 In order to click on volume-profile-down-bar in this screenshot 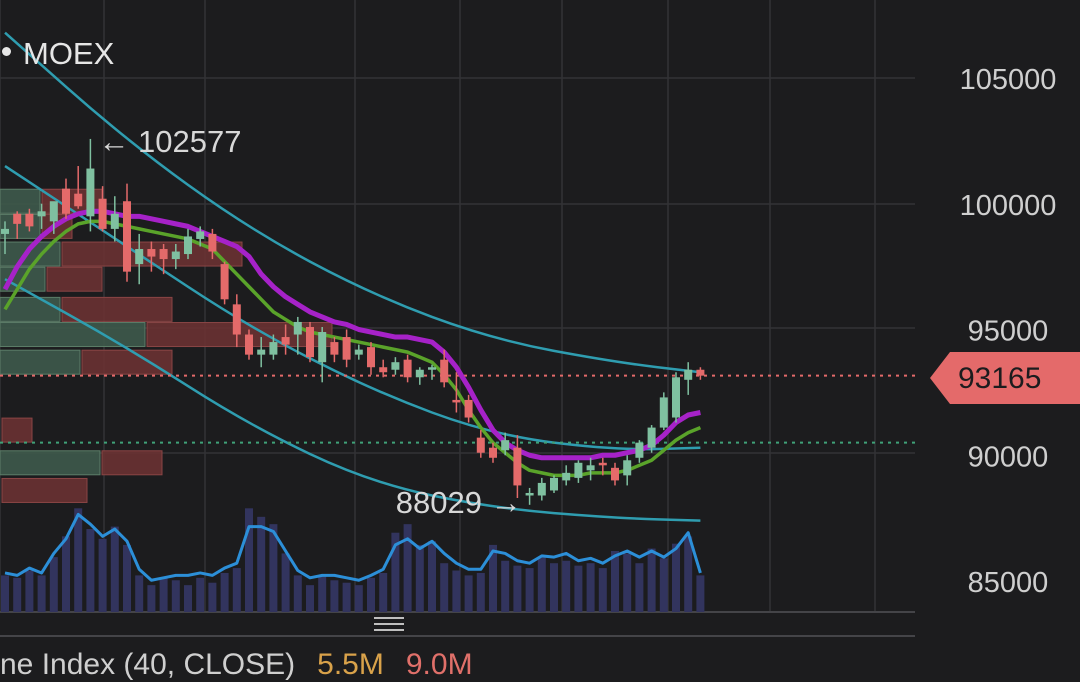, I will do `click(74, 279)`.